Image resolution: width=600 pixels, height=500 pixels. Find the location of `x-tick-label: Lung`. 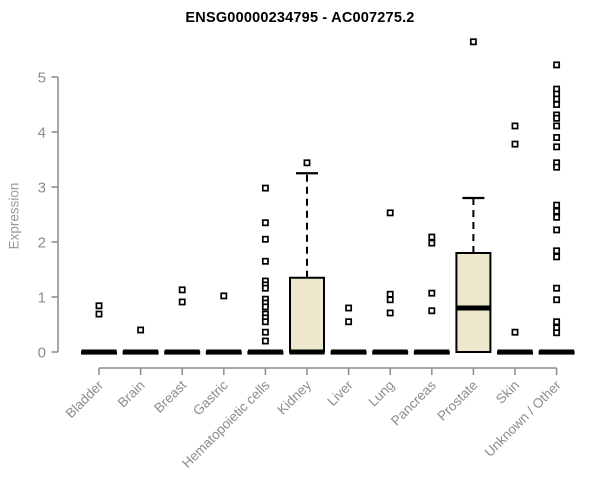

x-tick-label: Lung is located at coordinates (381, 394).